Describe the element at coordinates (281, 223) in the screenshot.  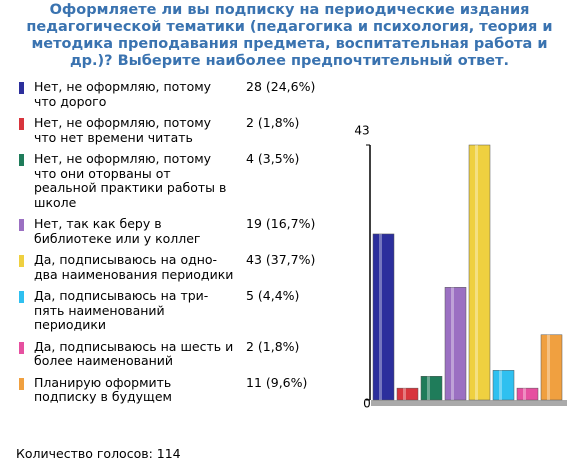
I see `option-value: 19 (16,7%)` at that location.